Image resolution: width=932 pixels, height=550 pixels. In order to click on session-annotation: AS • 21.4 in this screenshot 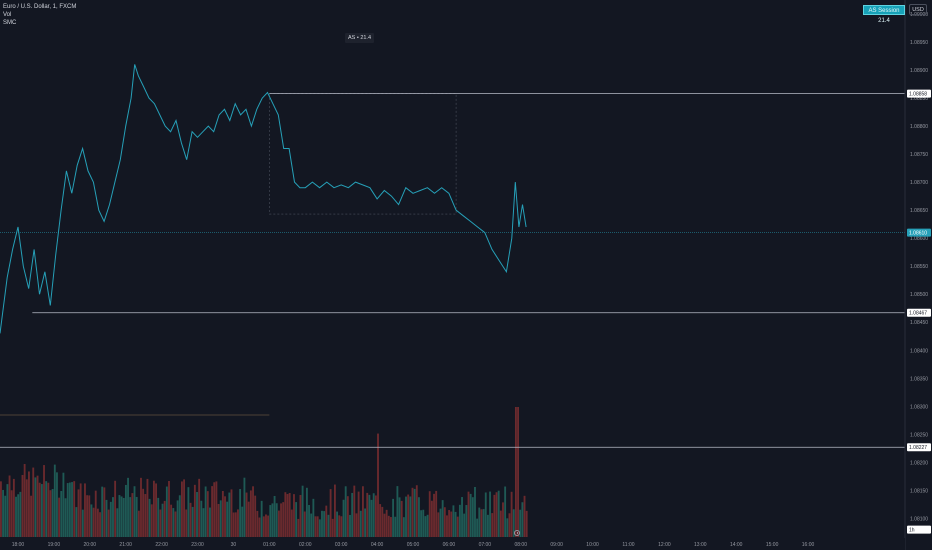, I will do `click(360, 38)`.